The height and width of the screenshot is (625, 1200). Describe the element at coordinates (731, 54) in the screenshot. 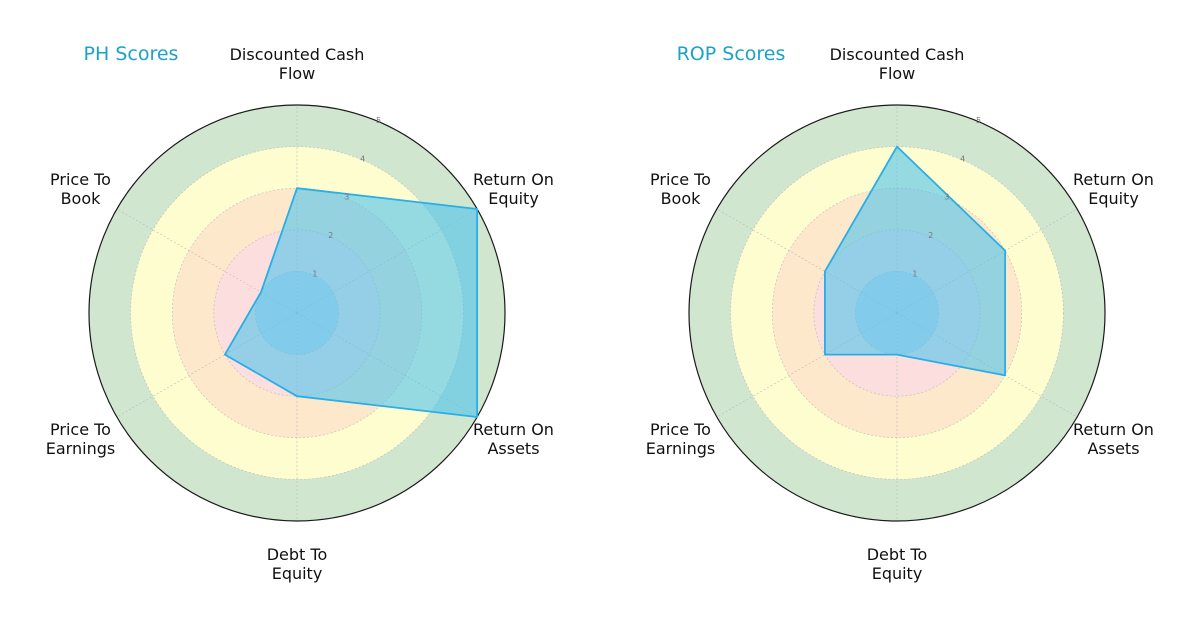

I see `chart-title: ROP Scores` at that location.